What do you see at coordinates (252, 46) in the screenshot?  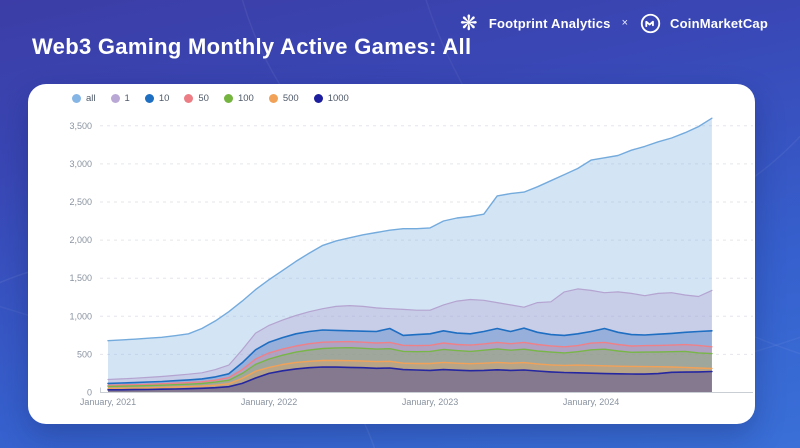 I see `page-title: Web3 Gaming Monthly Active Games: All` at bounding box center [252, 46].